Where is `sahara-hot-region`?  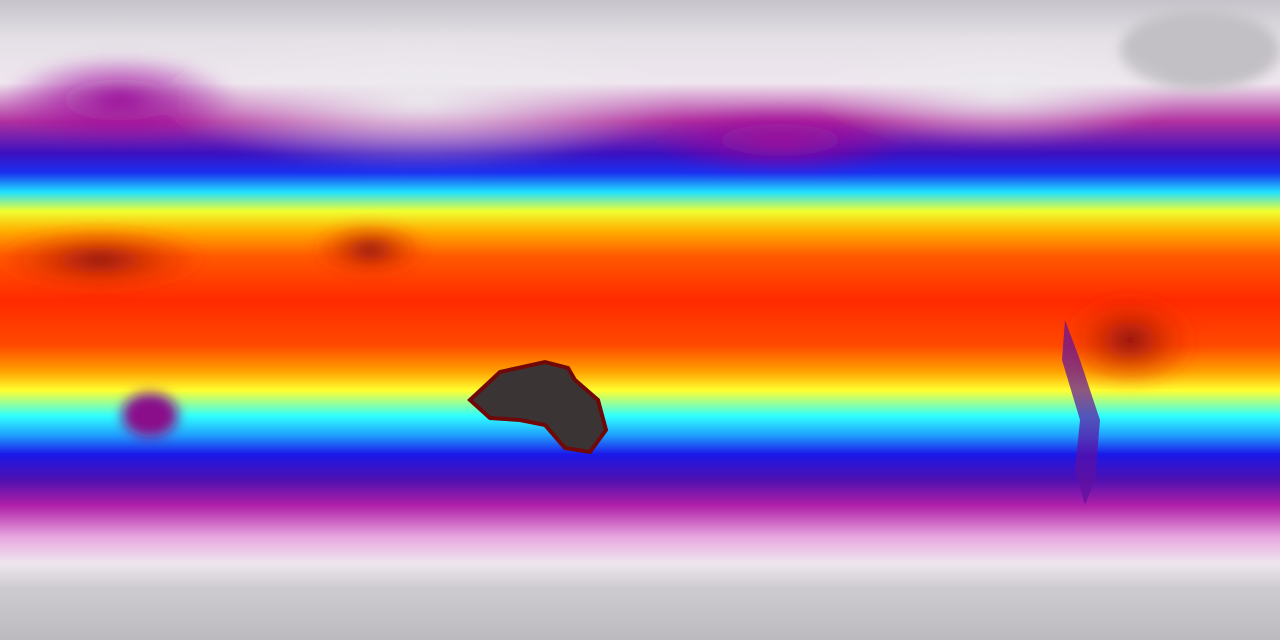 sahara-hot-region is located at coordinates (105, 260).